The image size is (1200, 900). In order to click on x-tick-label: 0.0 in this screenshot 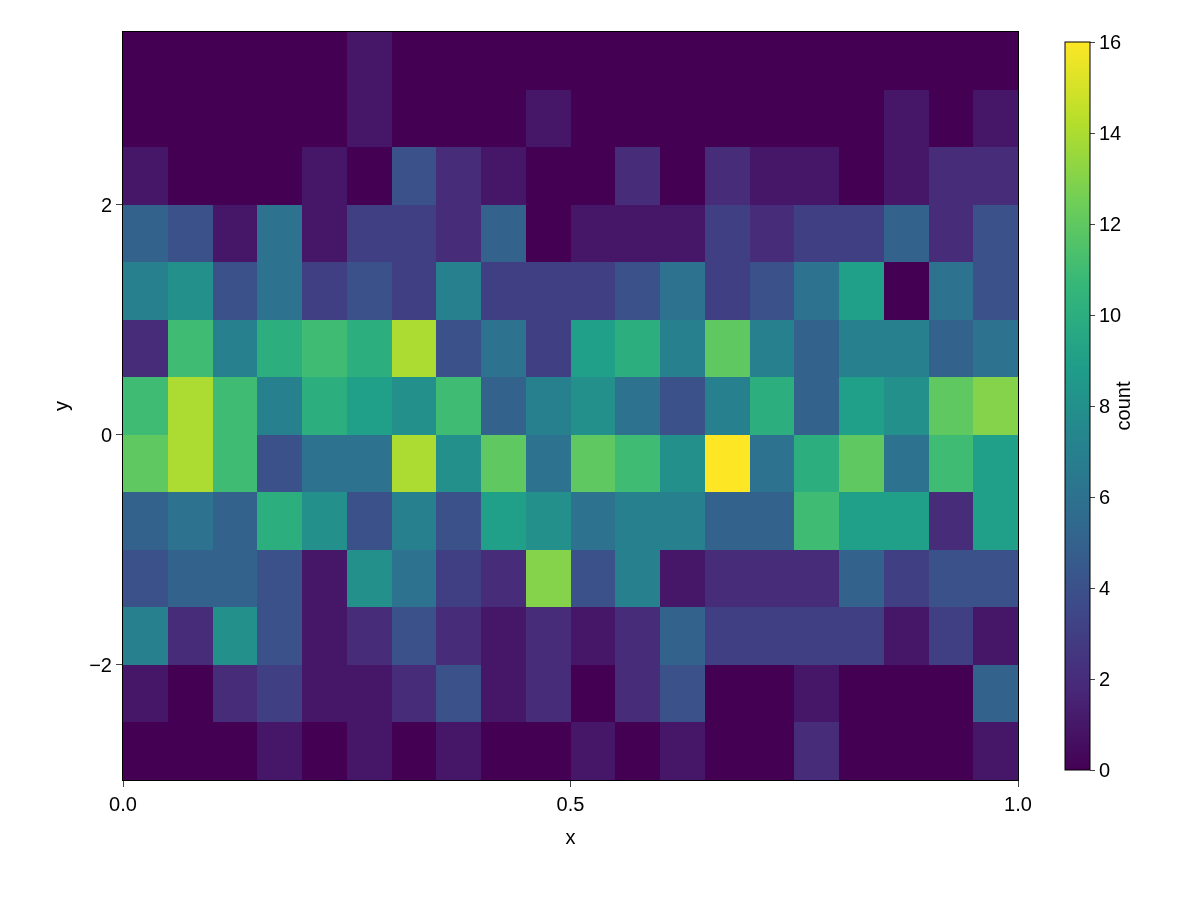, I will do `click(123, 804)`.